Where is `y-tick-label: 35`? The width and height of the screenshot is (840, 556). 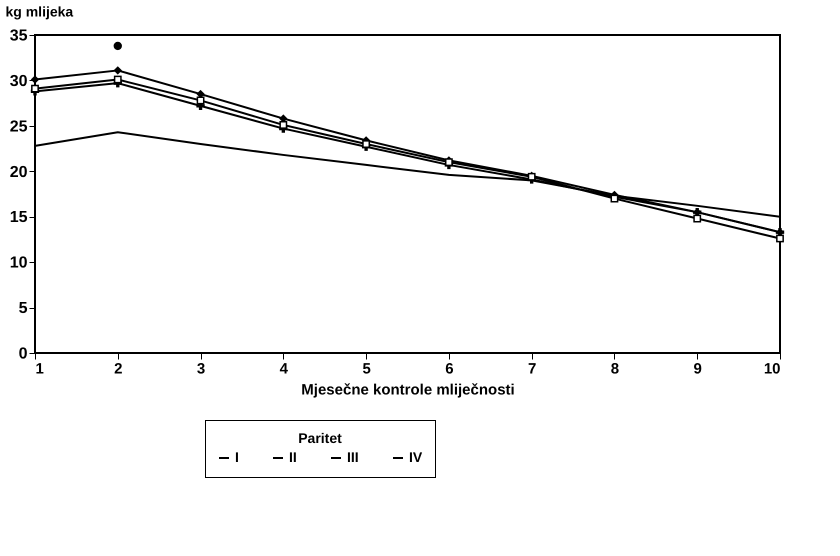 y-tick-label: 35 is located at coordinates (19, 36).